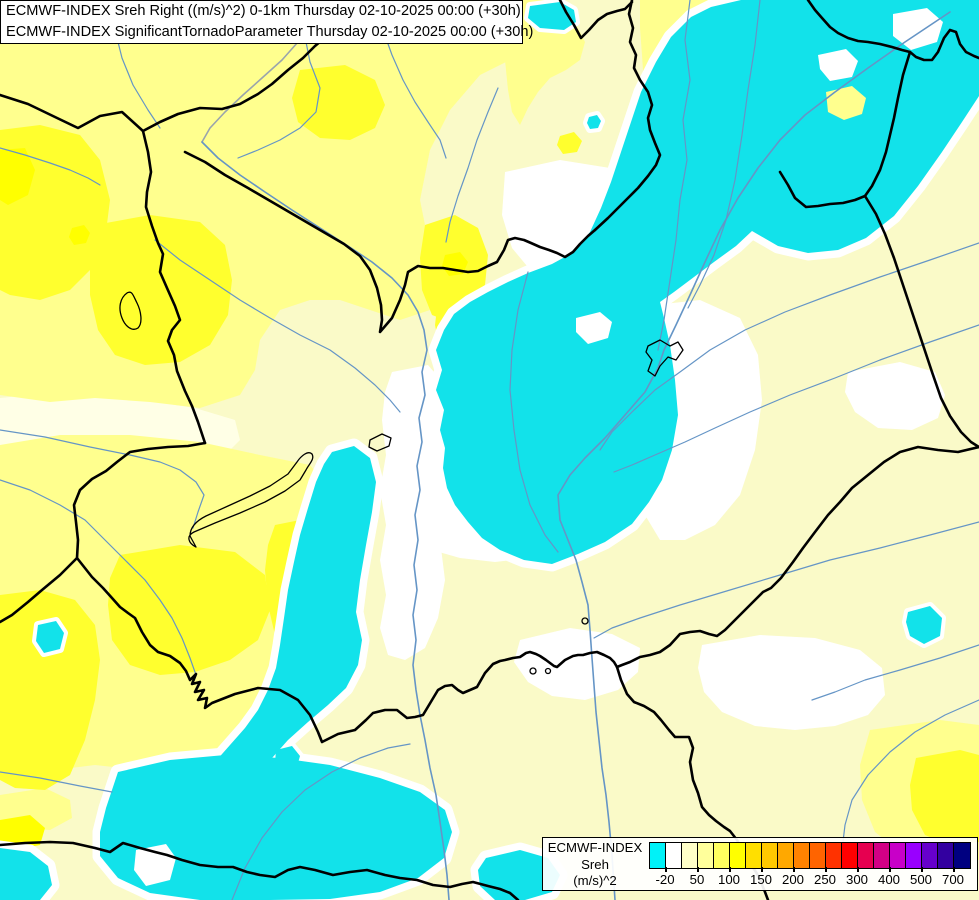 This screenshot has width=979, height=900. Describe the element at coordinates (825, 879) in the screenshot. I see `legend-tick-label: 250` at that location.